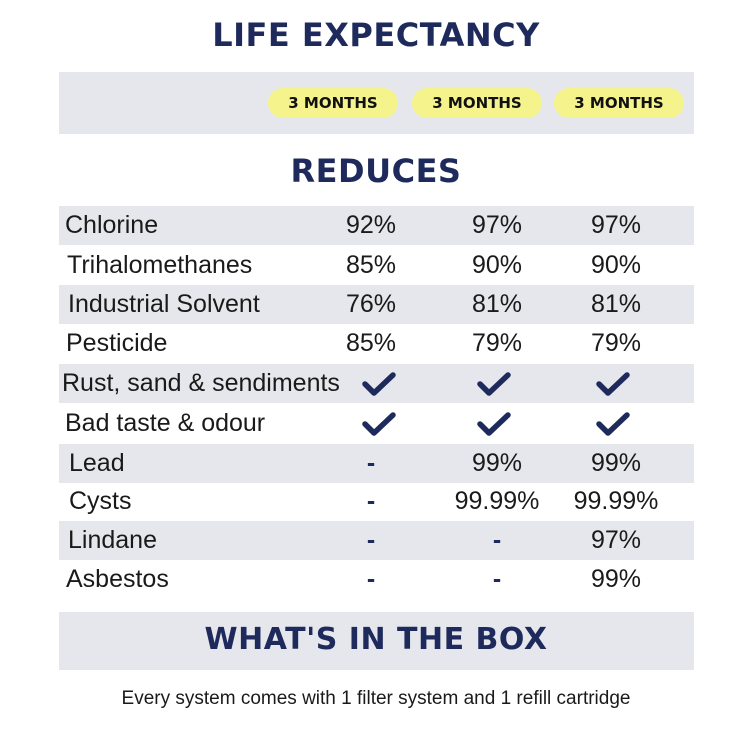  What do you see at coordinates (117, 343) in the screenshot?
I see `row-label: Pesticide` at bounding box center [117, 343].